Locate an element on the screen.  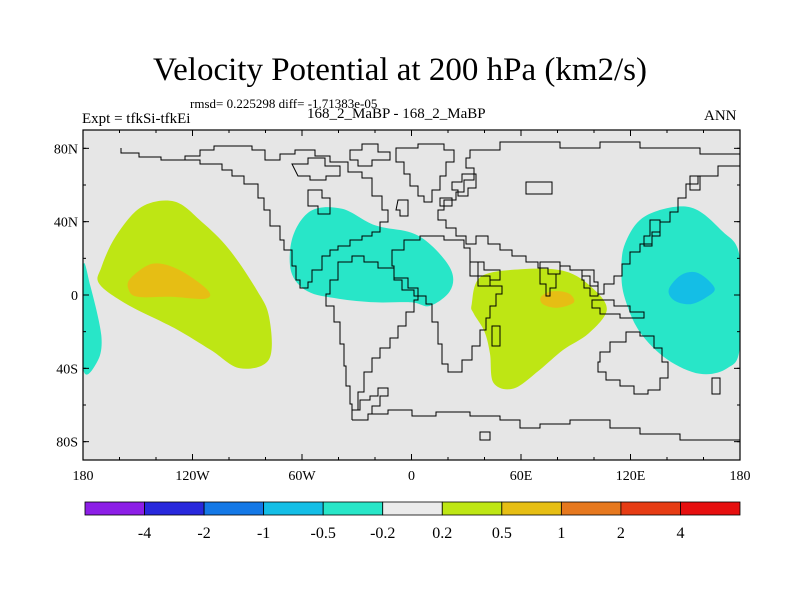
x-tick-label: 120W is located at coordinates (192, 476).